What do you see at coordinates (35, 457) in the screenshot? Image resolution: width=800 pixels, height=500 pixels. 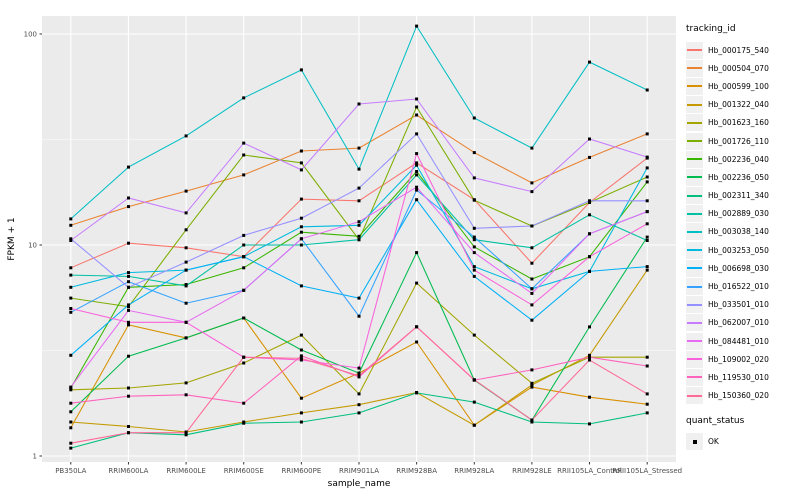 I see `y-tick-label: 1` at bounding box center [35, 457].